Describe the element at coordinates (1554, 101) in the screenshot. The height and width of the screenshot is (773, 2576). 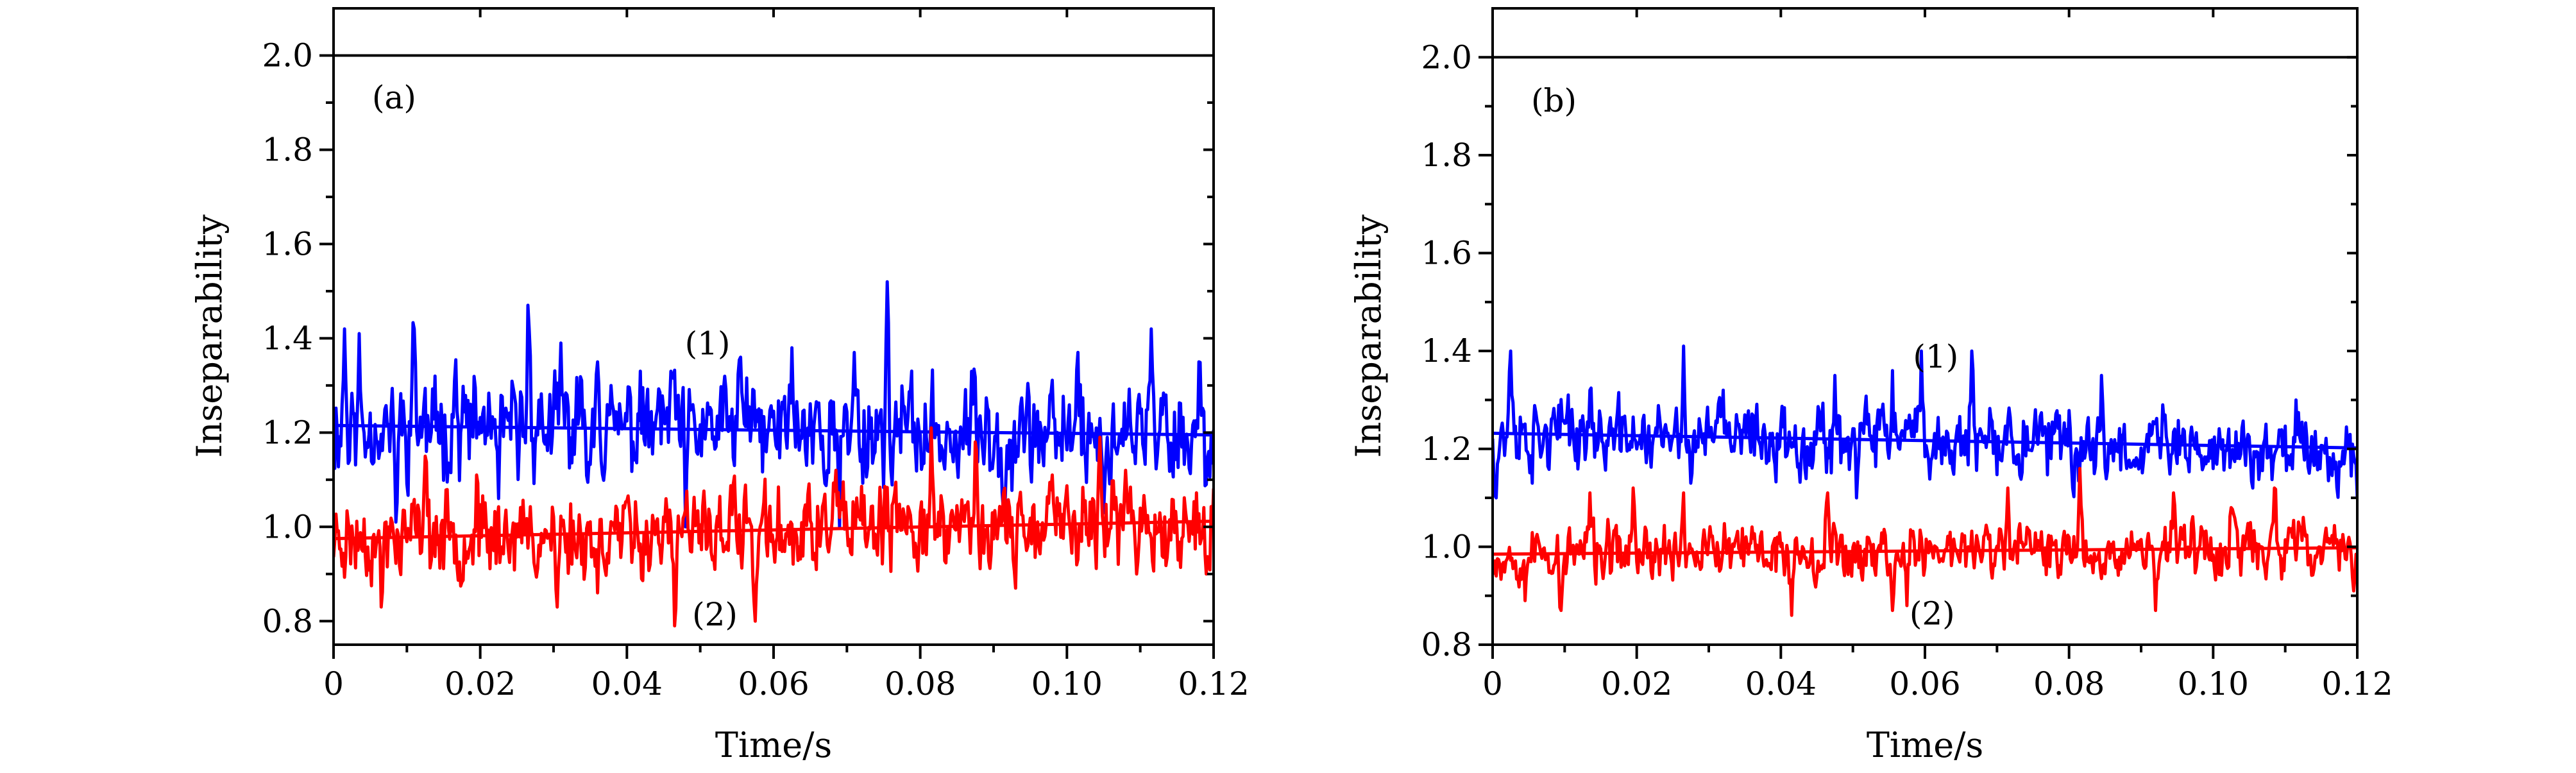
I see `panel-label: (b)` at that location.